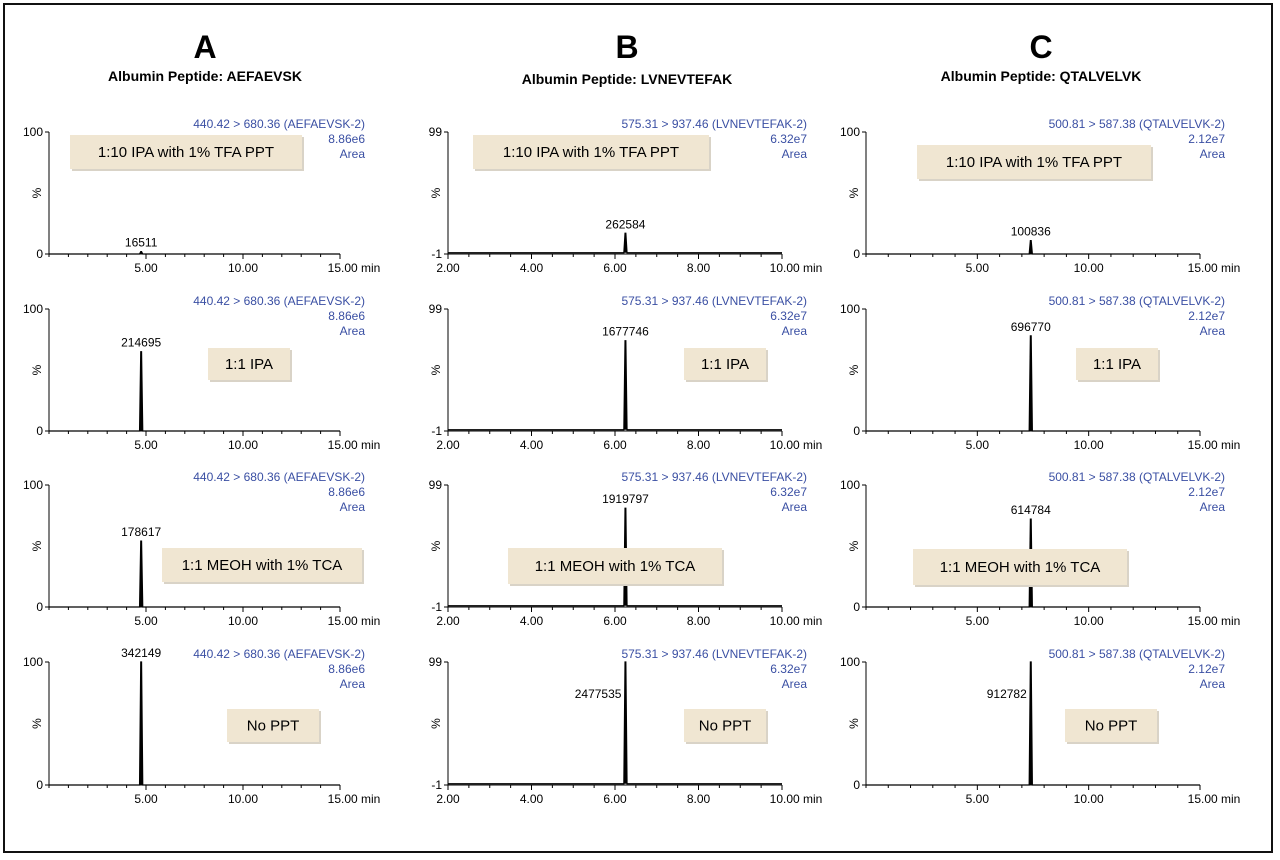 This screenshot has height=860, width=1280. What do you see at coordinates (1137, 654) in the screenshot?
I see `transition-label: 500.81 > 587.38 (QTALVELVK-2)` at bounding box center [1137, 654].